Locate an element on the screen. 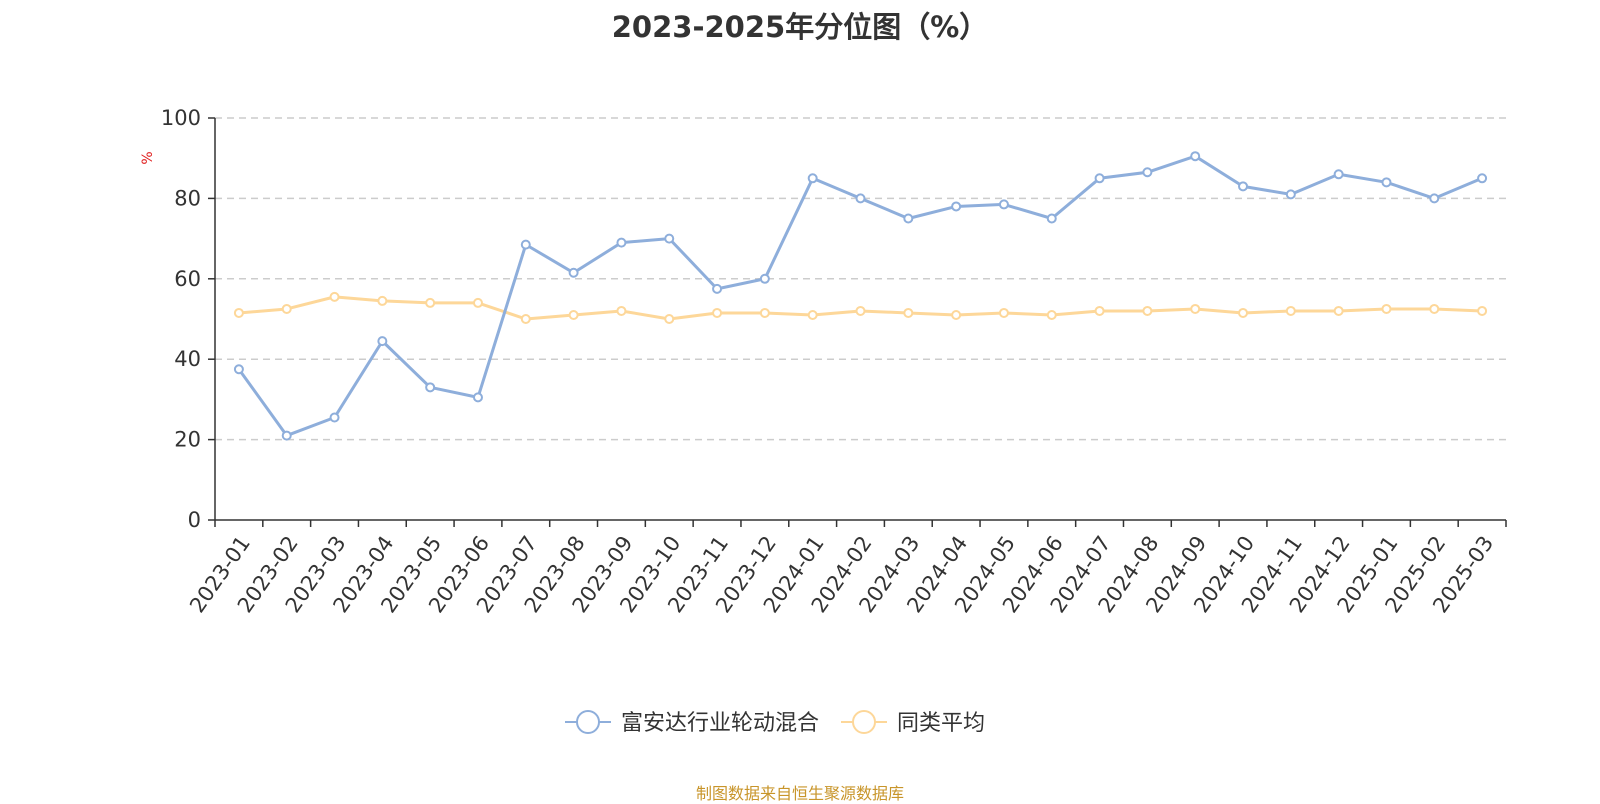 The image size is (1600, 804). series-同类平均 is located at coordinates (860, 307).